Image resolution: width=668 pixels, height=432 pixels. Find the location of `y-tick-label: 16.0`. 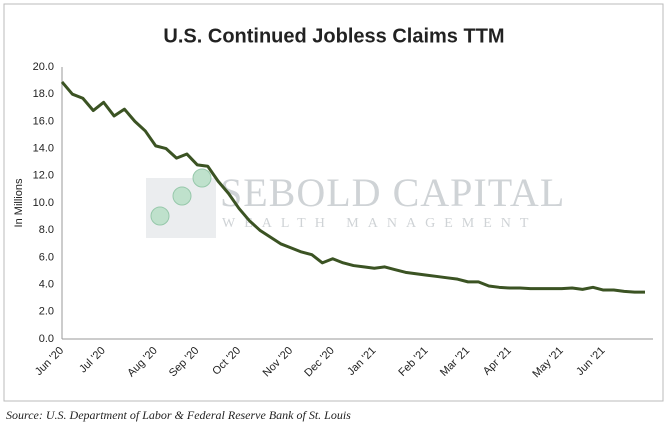

y-tick-label: 16.0 is located at coordinates (43, 121).